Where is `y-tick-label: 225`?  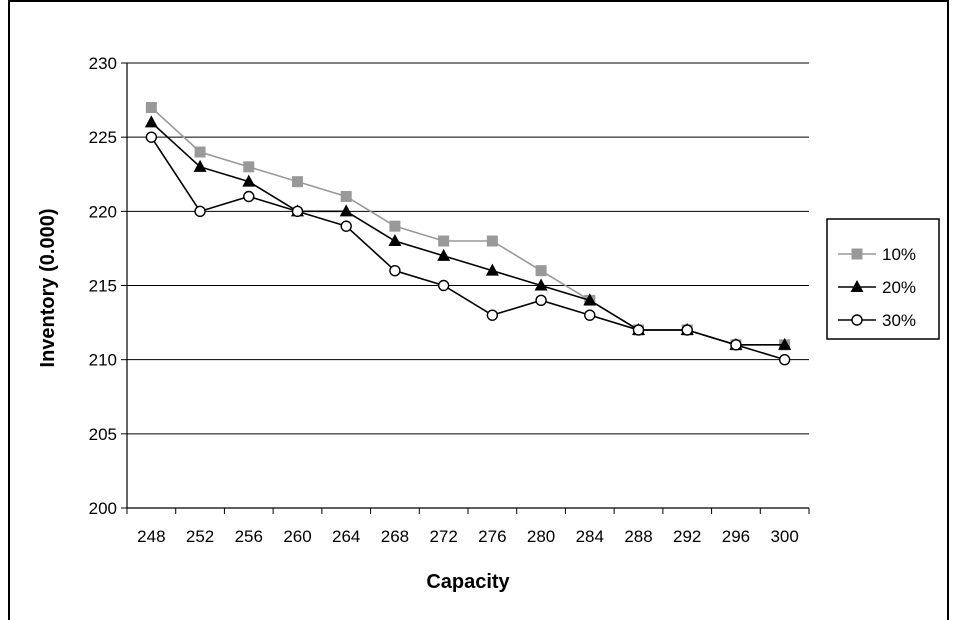 y-tick-label: 225 is located at coordinates (103, 137).